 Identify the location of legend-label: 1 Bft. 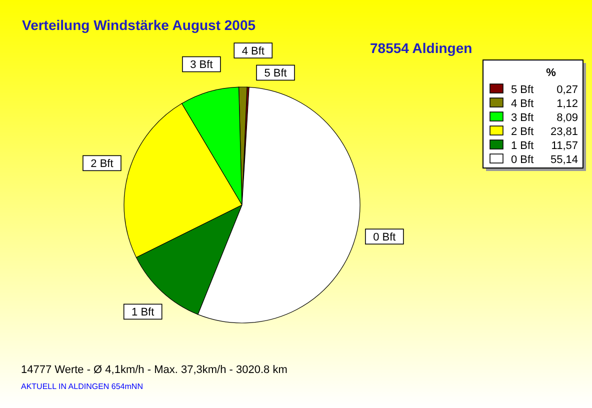
(522, 146).